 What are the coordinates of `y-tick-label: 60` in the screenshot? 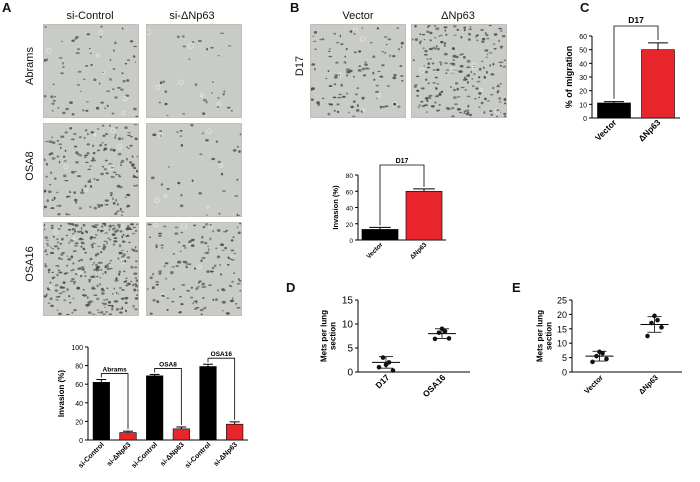 It's located at (350, 192).